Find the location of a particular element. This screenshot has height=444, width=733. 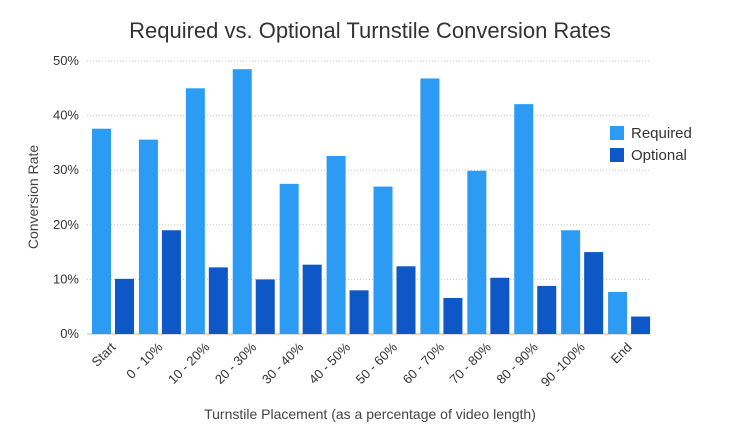

x-tick-label: End is located at coordinates (621, 353).